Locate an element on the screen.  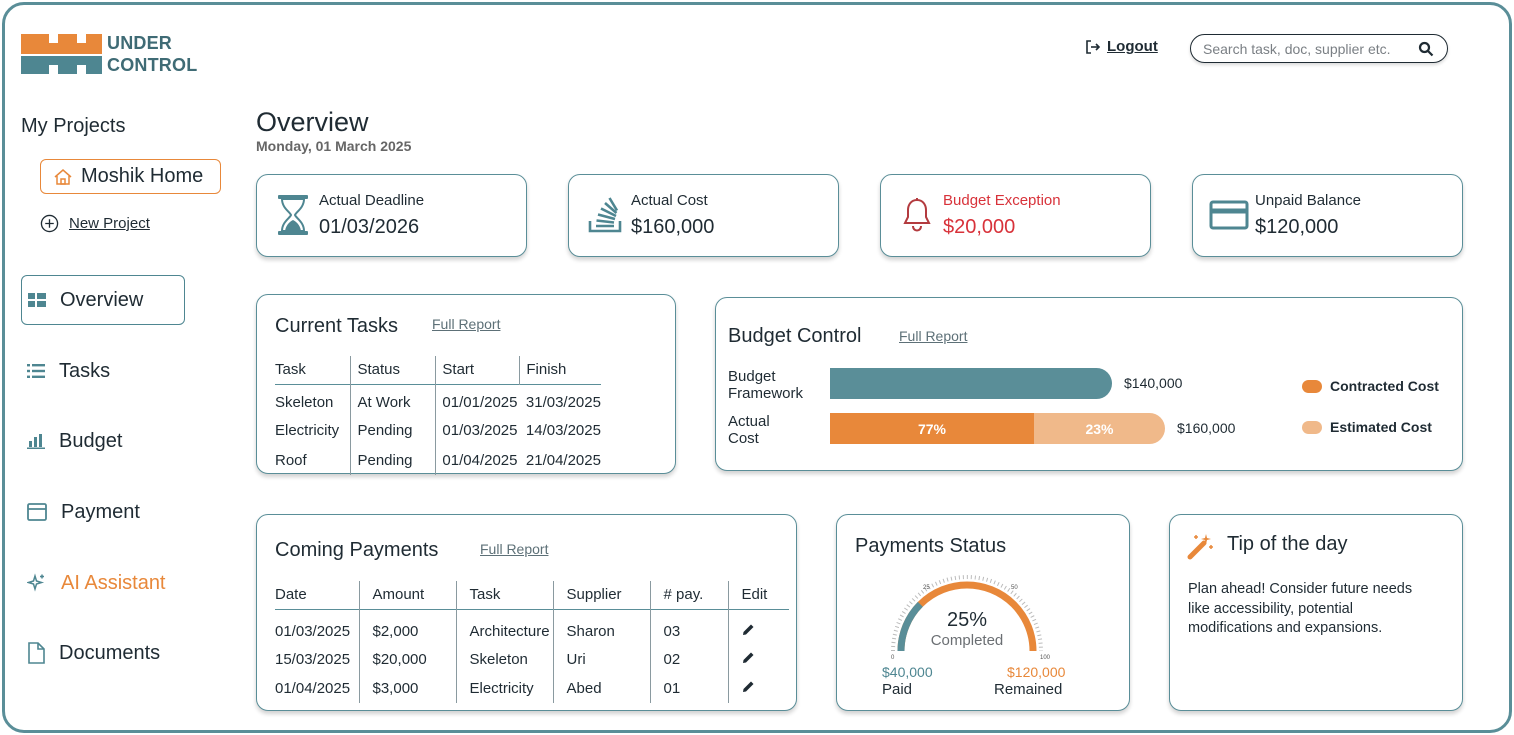
kpi-label: Unpaid Balance is located at coordinates (1308, 200).